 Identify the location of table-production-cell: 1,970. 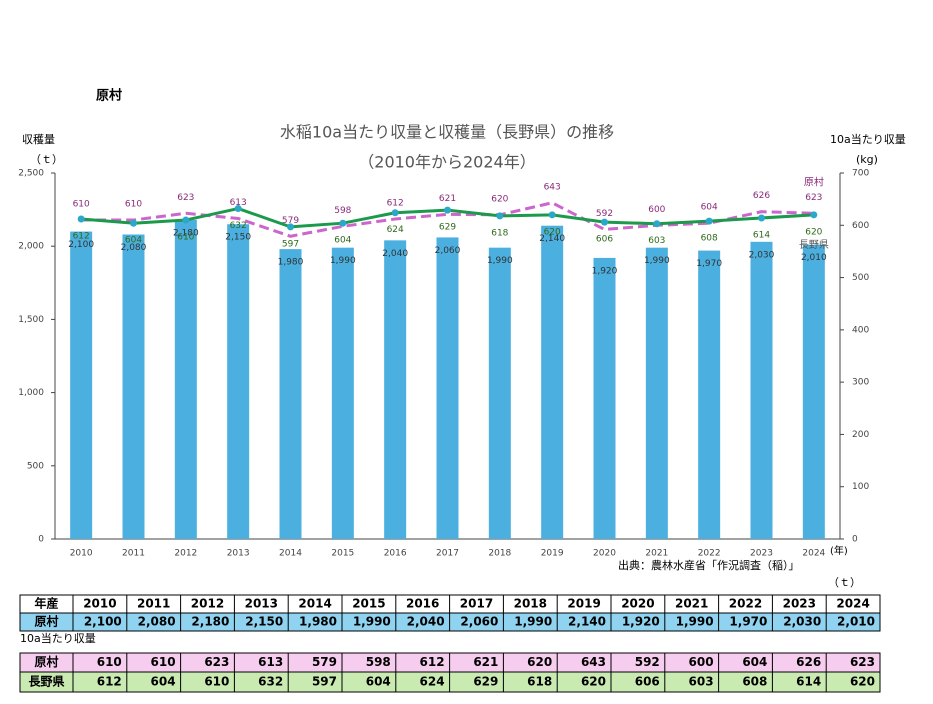
(748, 622).